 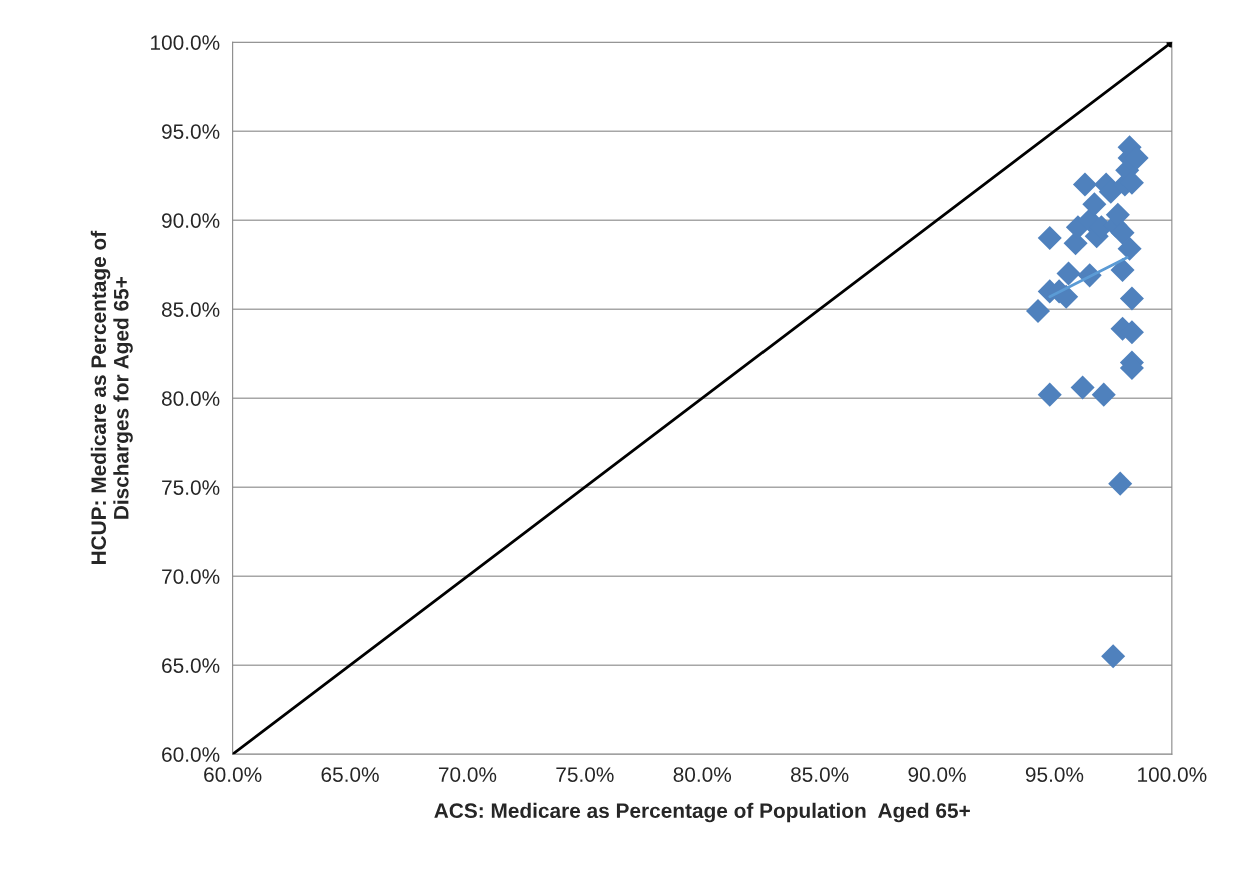 I want to click on y-axis-title: HCUP: Medicare as Percentage of Discharges for Aged 65+, so click(x=111, y=397).